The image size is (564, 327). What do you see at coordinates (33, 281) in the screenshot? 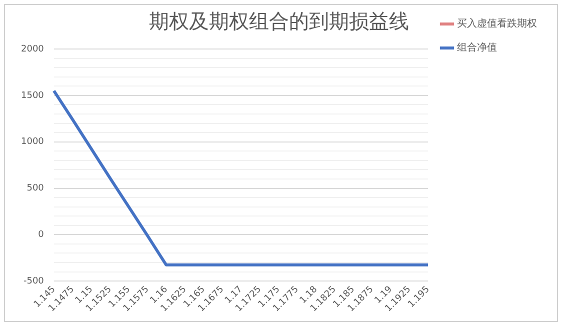
I see `y-tick-label: -500` at bounding box center [33, 281].